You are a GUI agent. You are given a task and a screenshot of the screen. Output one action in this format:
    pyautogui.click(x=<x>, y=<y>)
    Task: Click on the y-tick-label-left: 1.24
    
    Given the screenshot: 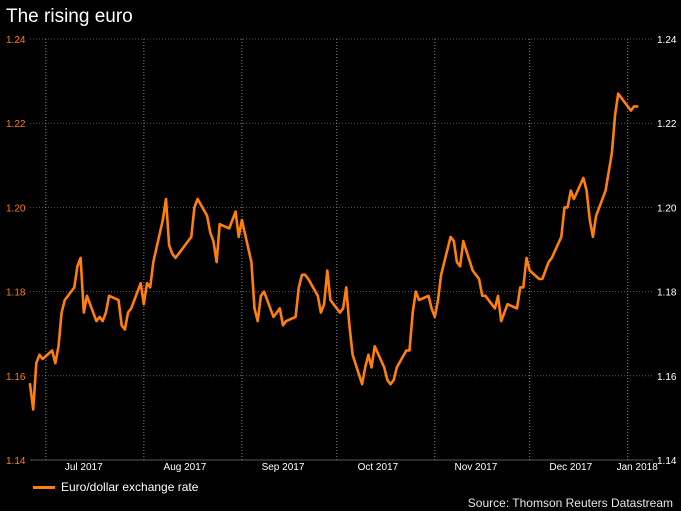 What is the action you would take?
    pyautogui.click(x=16, y=40)
    